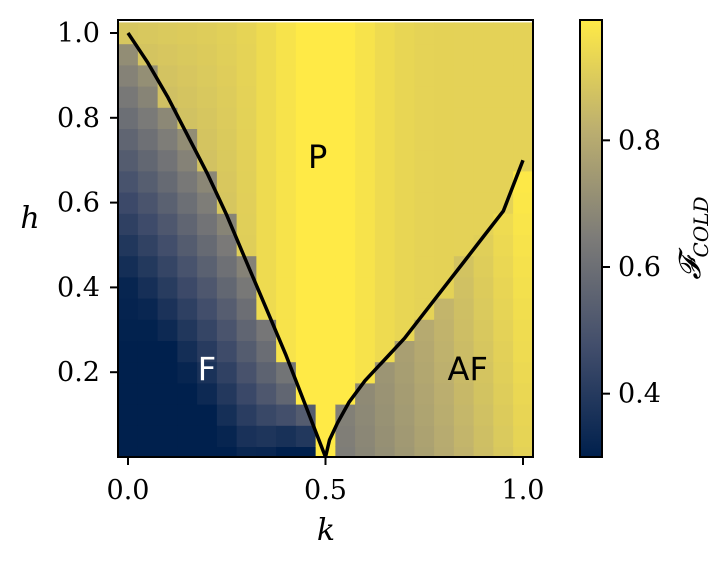 The height and width of the screenshot is (569, 725). Describe the element at coordinates (325, 490) in the screenshot. I see `x-tick-label: 0.5` at that location.